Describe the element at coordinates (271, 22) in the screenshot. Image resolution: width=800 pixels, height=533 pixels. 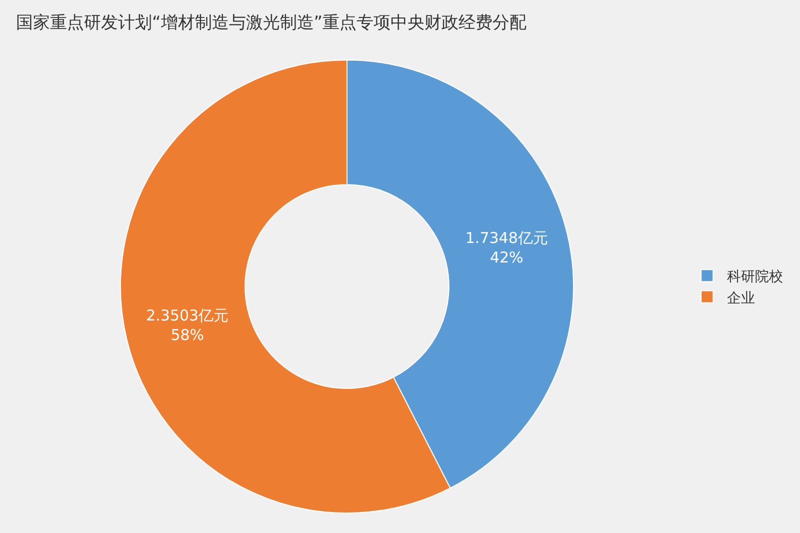
I see `chart-title: 国家重点研发计划“增材制造与激光制造”重点专项中央财政经费分配` at that location.